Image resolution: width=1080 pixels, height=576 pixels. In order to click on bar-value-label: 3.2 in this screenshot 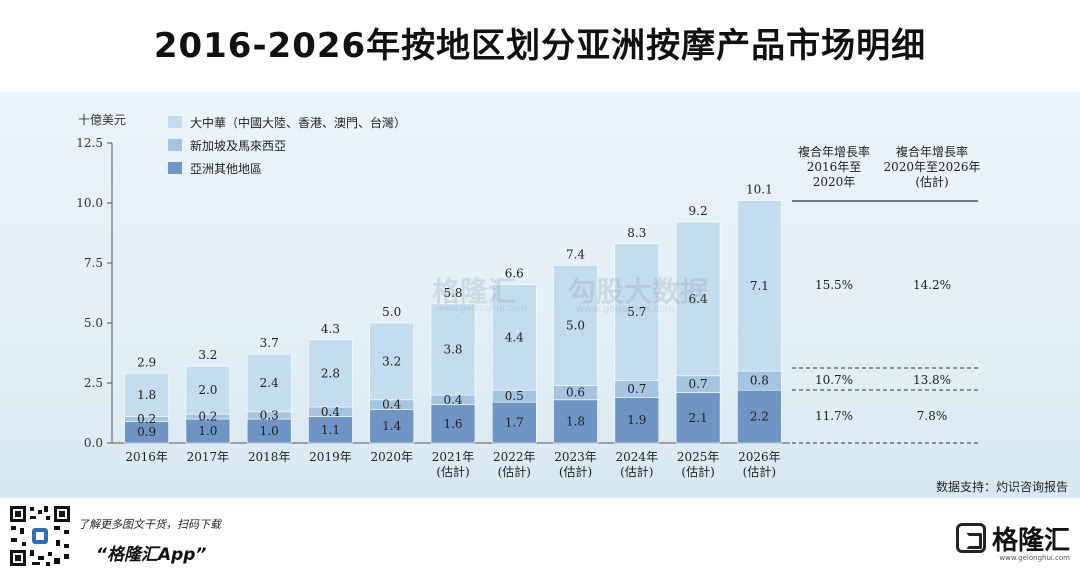, I will do `click(391, 361)`.